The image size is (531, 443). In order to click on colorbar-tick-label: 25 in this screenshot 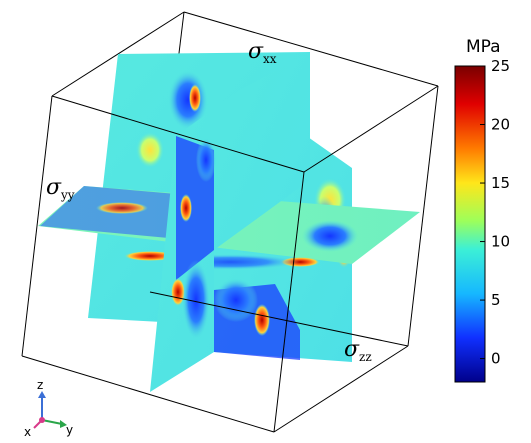, I will do `click(500, 66)`.